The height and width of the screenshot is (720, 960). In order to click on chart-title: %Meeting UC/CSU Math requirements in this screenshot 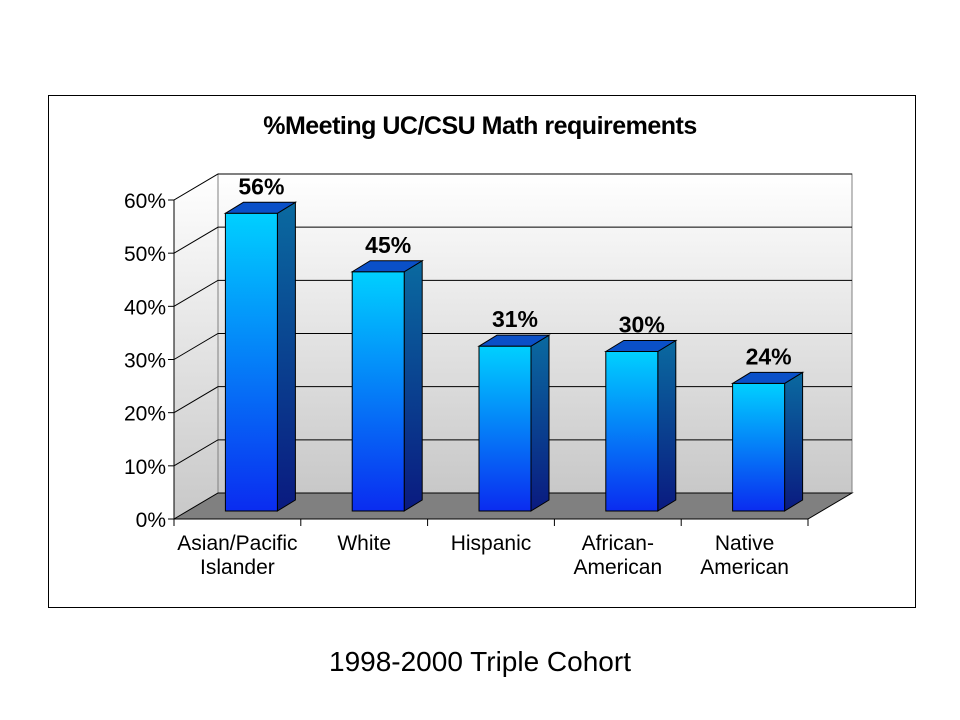, I will do `click(480, 126)`.